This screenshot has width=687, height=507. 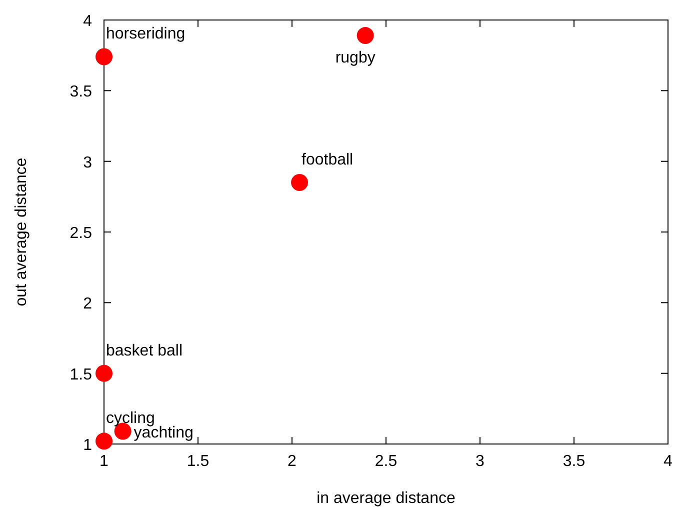 I want to click on x-tick-label: 1, so click(x=104, y=461).